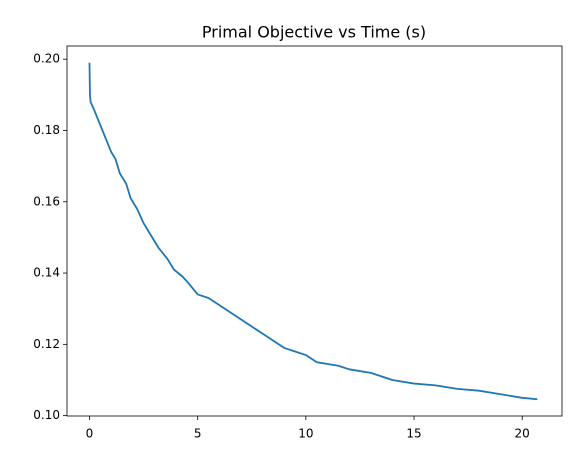 This screenshot has width=586, height=465. What do you see at coordinates (522, 434) in the screenshot?
I see `x-tick-label: 20` at bounding box center [522, 434].